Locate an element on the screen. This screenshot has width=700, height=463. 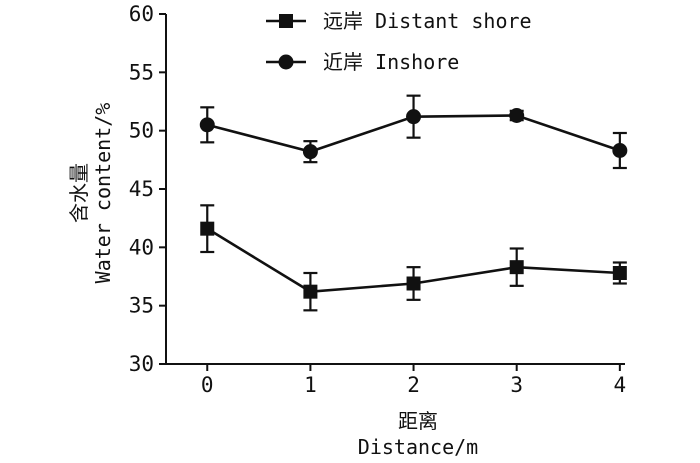
x-tick-label-4: 4 is located at coordinates (620, 385).